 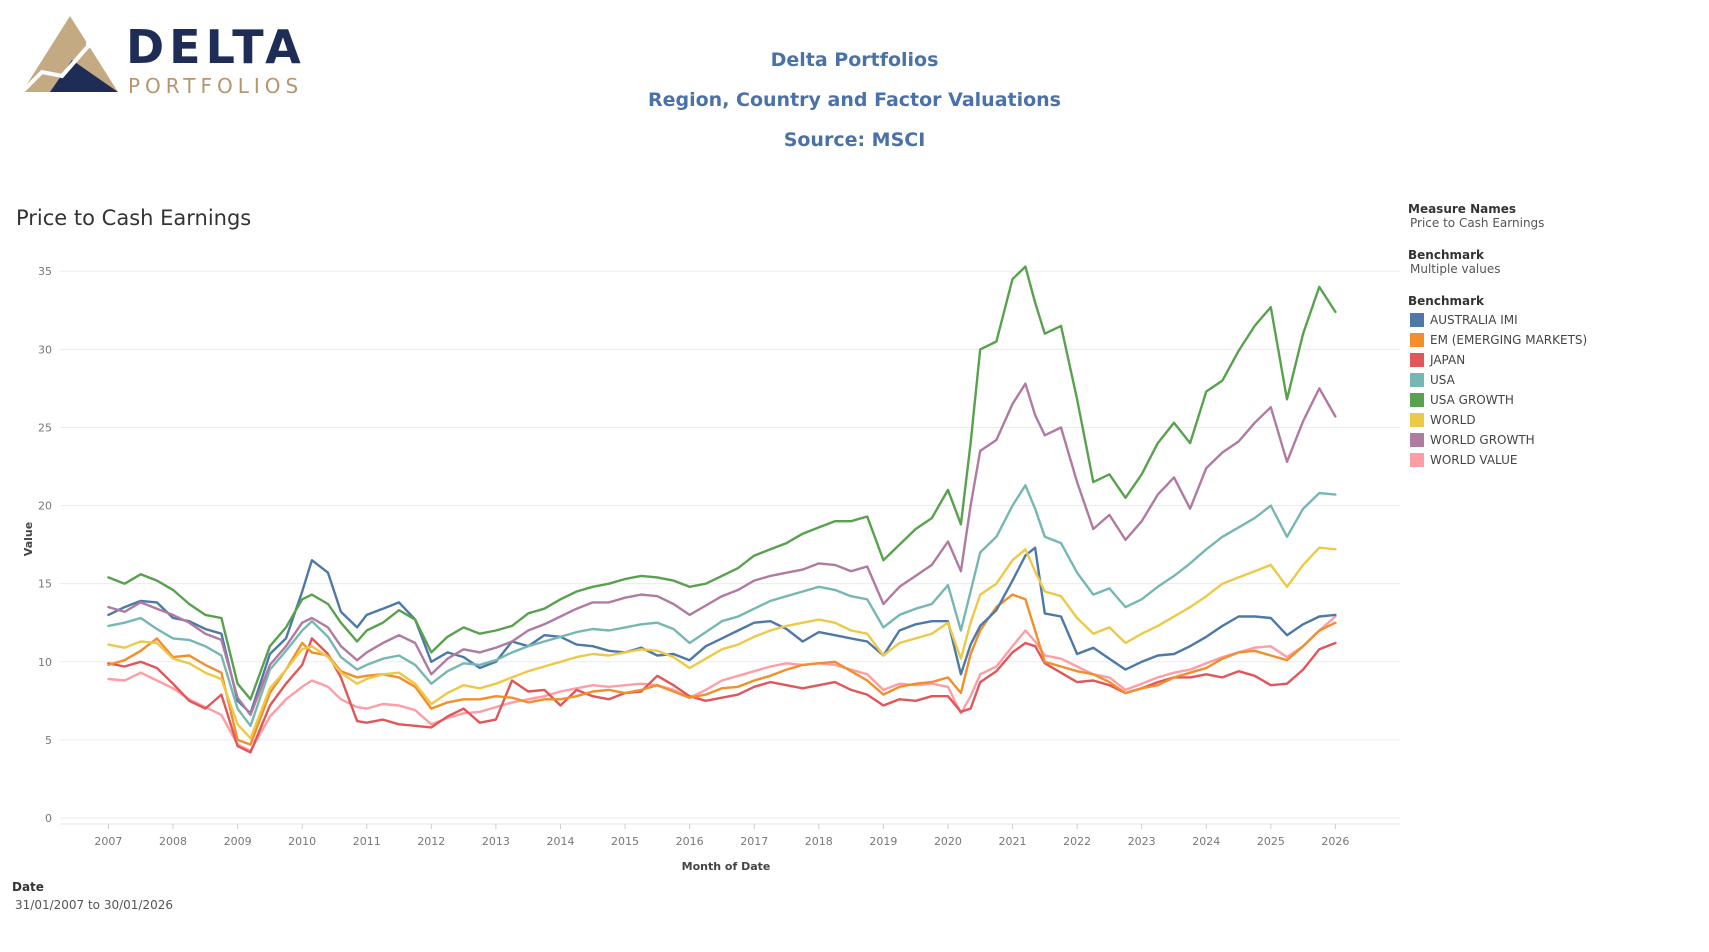 I want to click on legend-item-world-value: WORLD VALUE, so click(x=1497, y=460).